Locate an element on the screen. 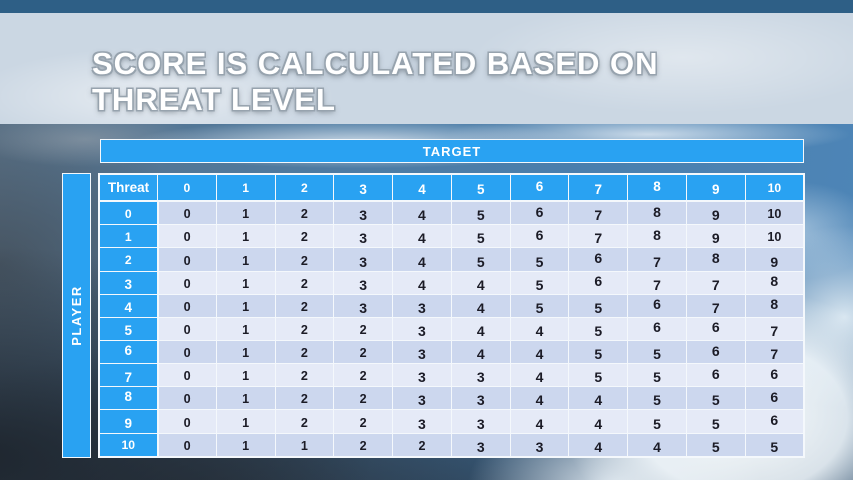 The width and height of the screenshot is (853, 480). digit: 9 is located at coordinates (716, 189).